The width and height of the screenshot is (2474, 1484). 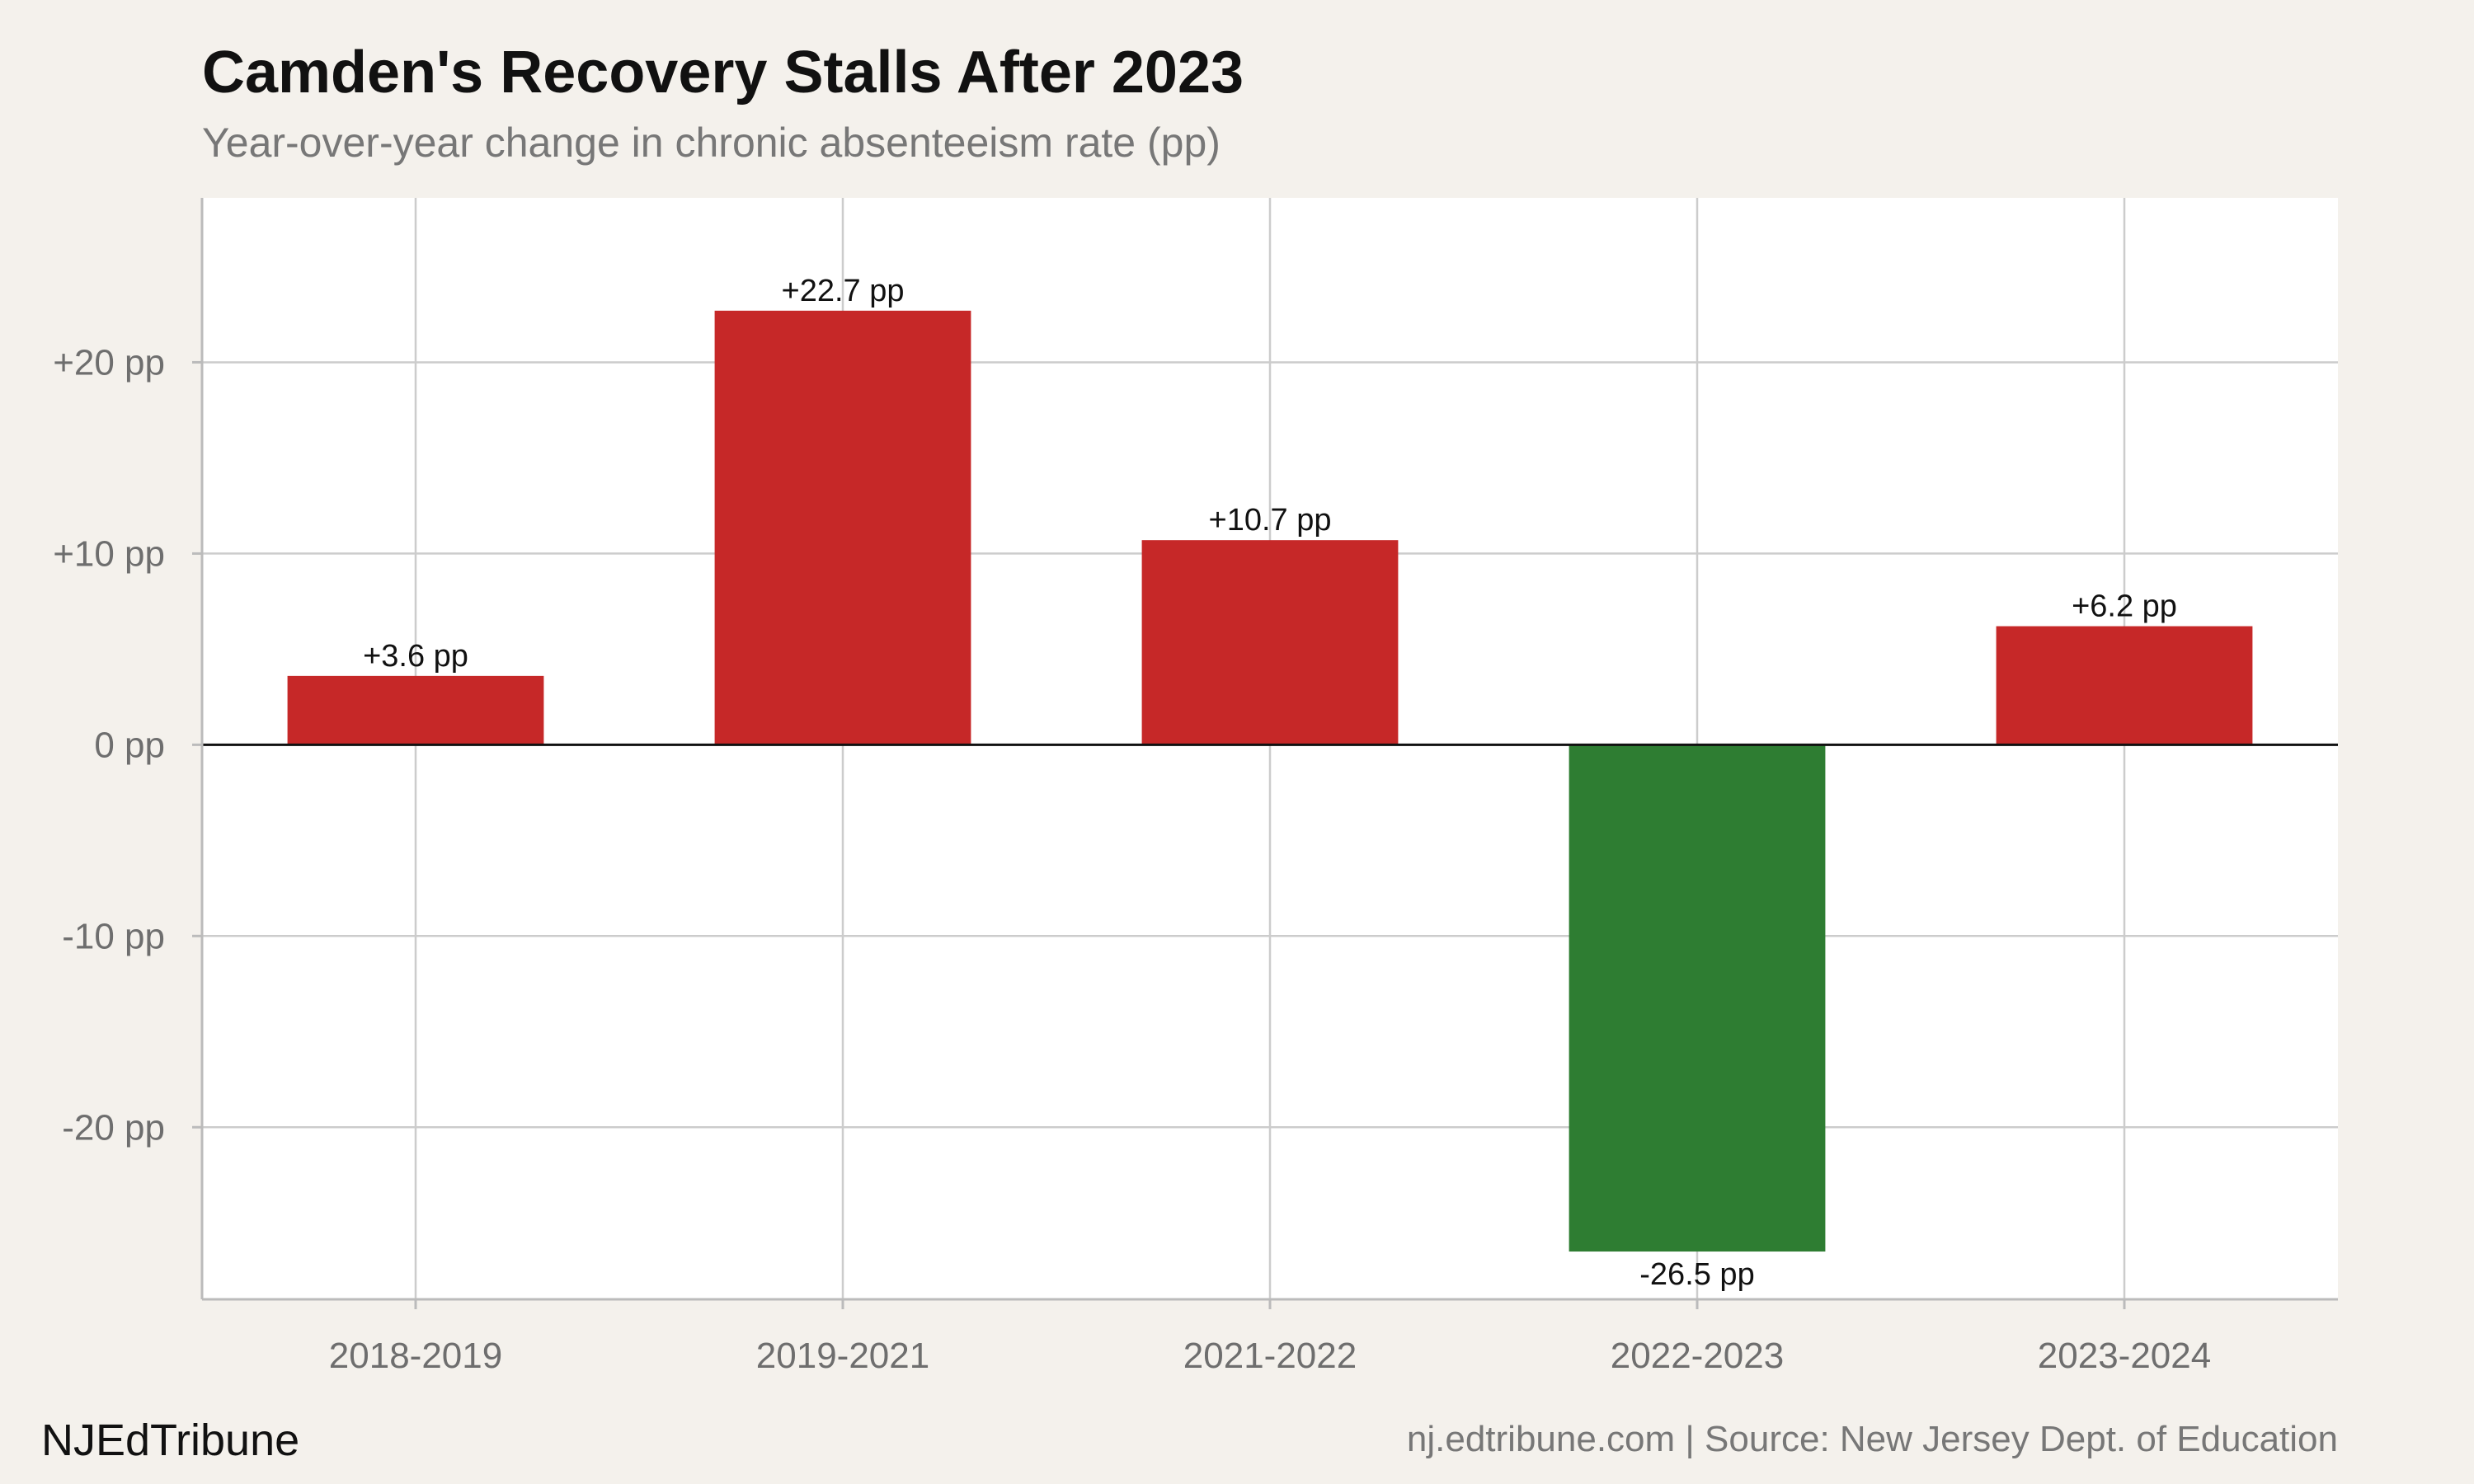 I want to click on bar-2018-2019, so click(x=415, y=710).